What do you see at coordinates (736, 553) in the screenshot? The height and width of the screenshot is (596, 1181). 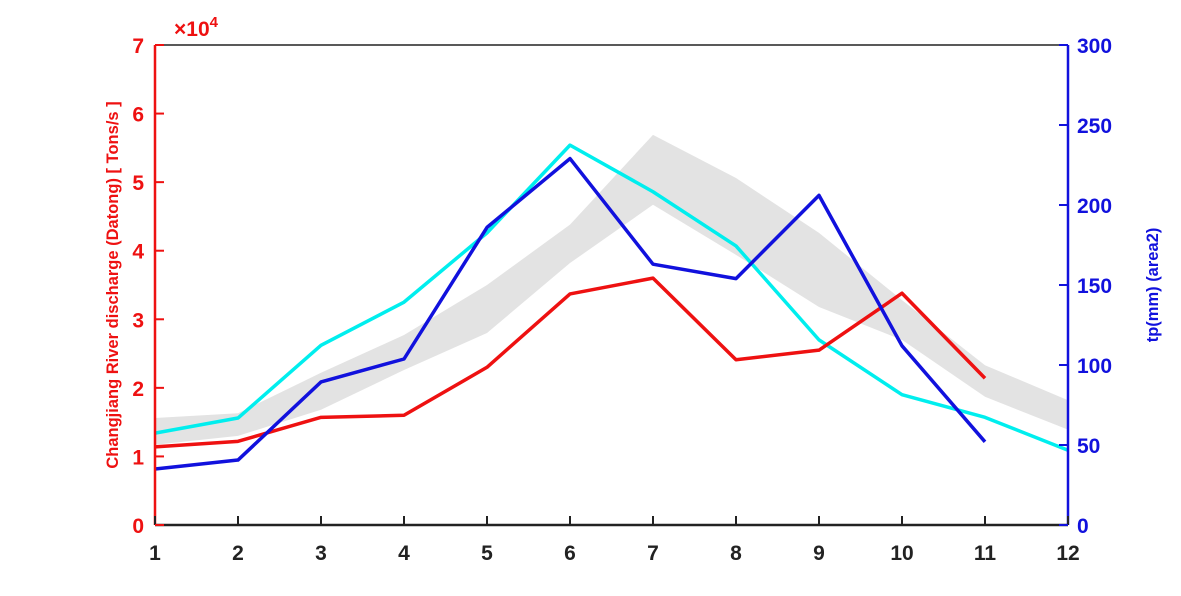 I see `x-tick-label: 8` at bounding box center [736, 553].